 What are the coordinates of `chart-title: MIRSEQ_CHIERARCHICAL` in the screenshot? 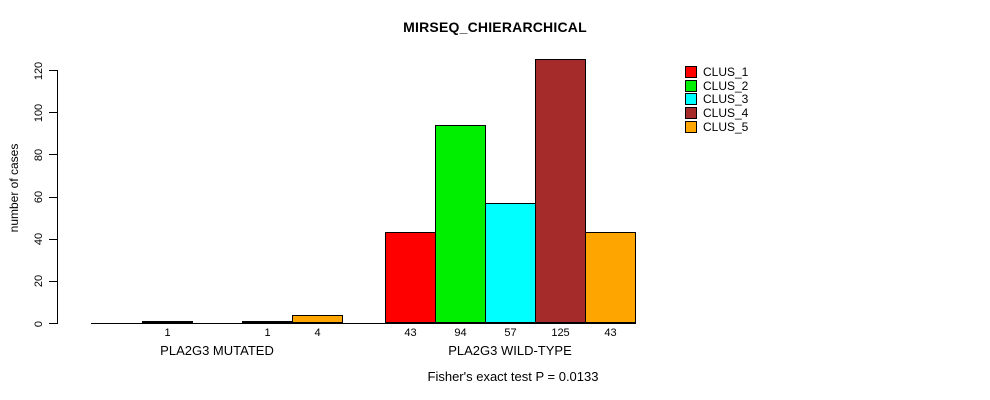 It's located at (495, 27).